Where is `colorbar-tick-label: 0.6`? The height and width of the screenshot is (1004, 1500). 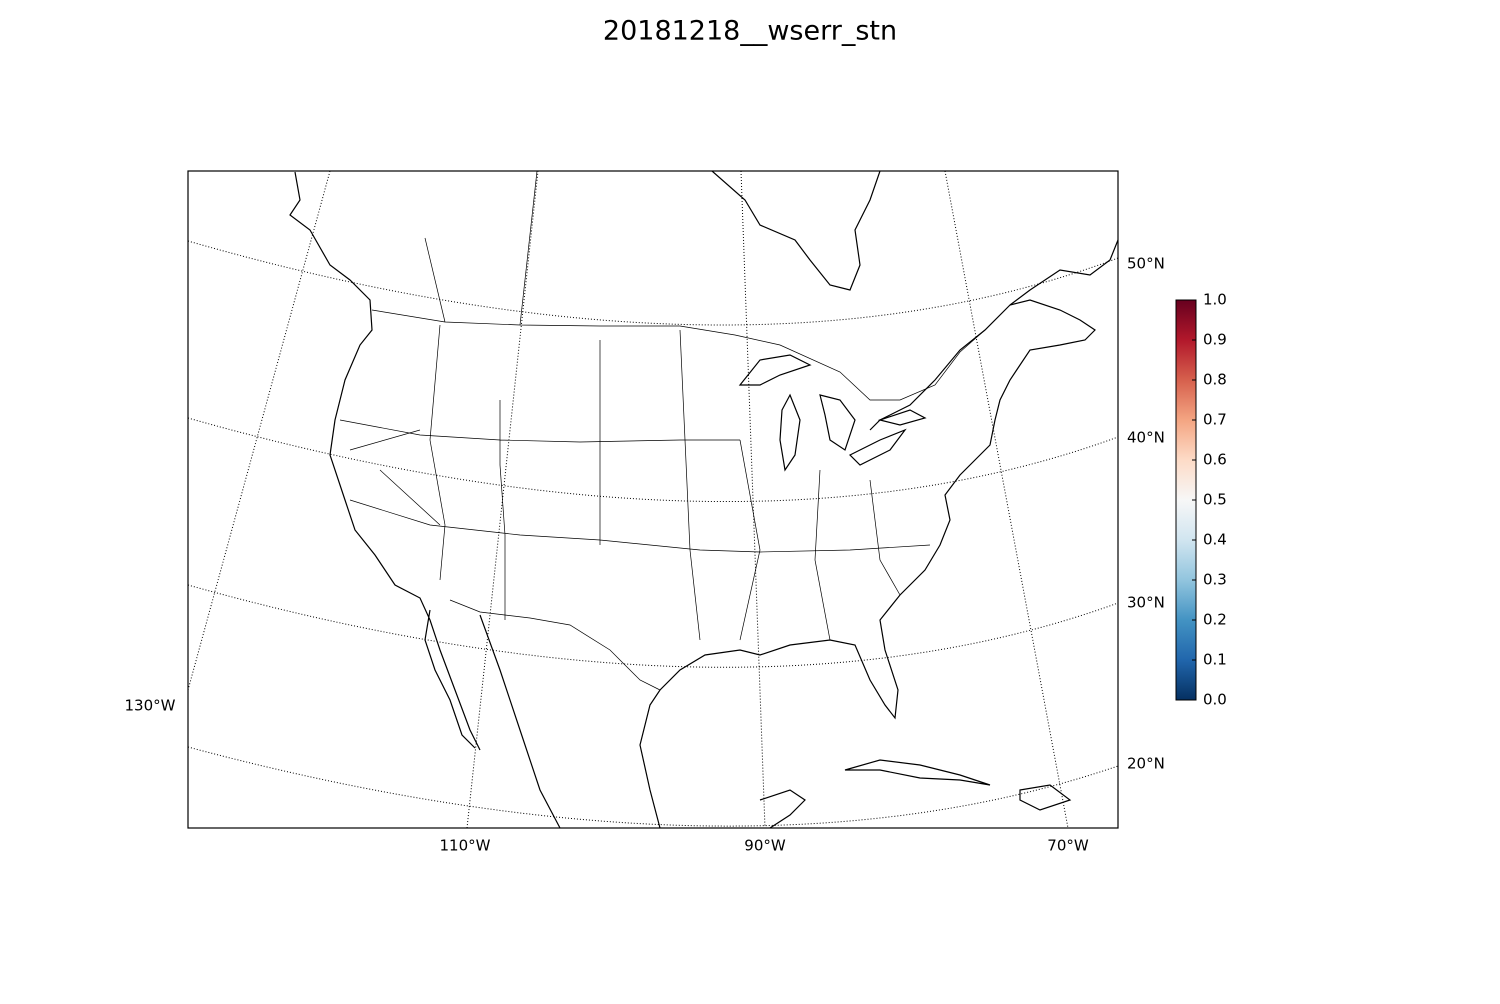
colorbar-tick-label: 0.6 is located at coordinates (1215, 460).